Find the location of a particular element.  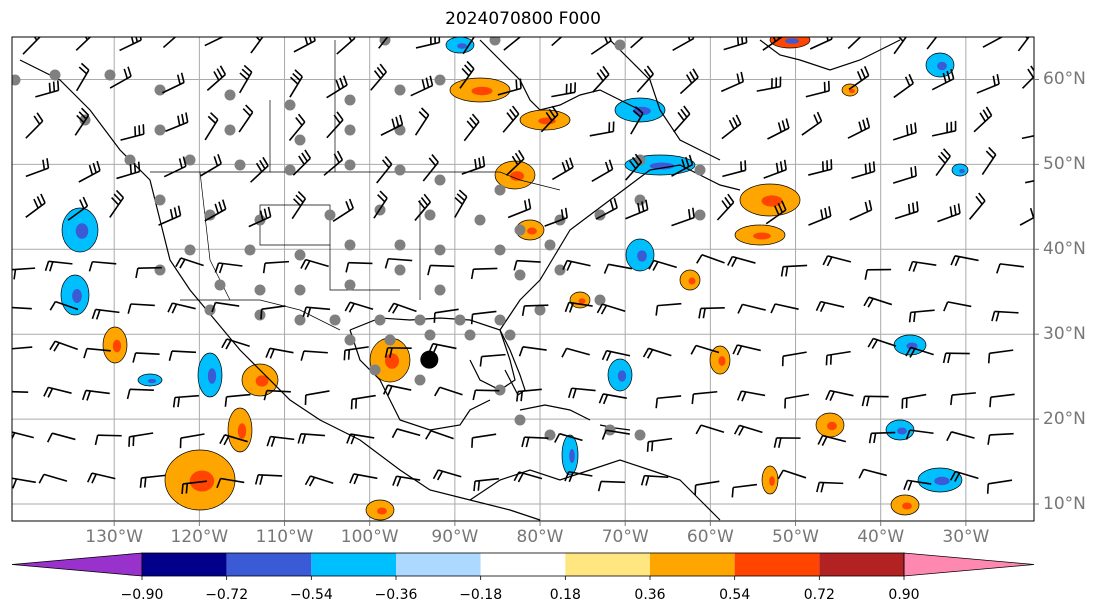

colorbar-label: 0.54 is located at coordinates (735, 595).